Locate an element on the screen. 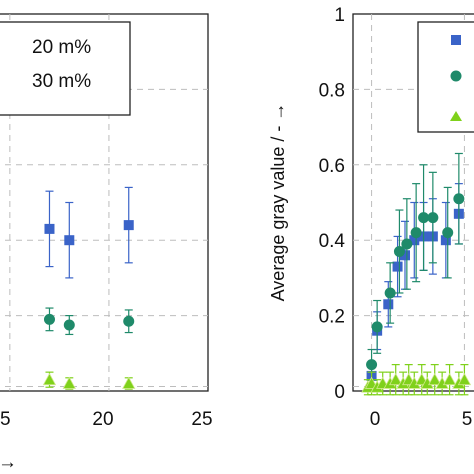  right-y-tick-label: 0 is located at coordinates (339, 392).